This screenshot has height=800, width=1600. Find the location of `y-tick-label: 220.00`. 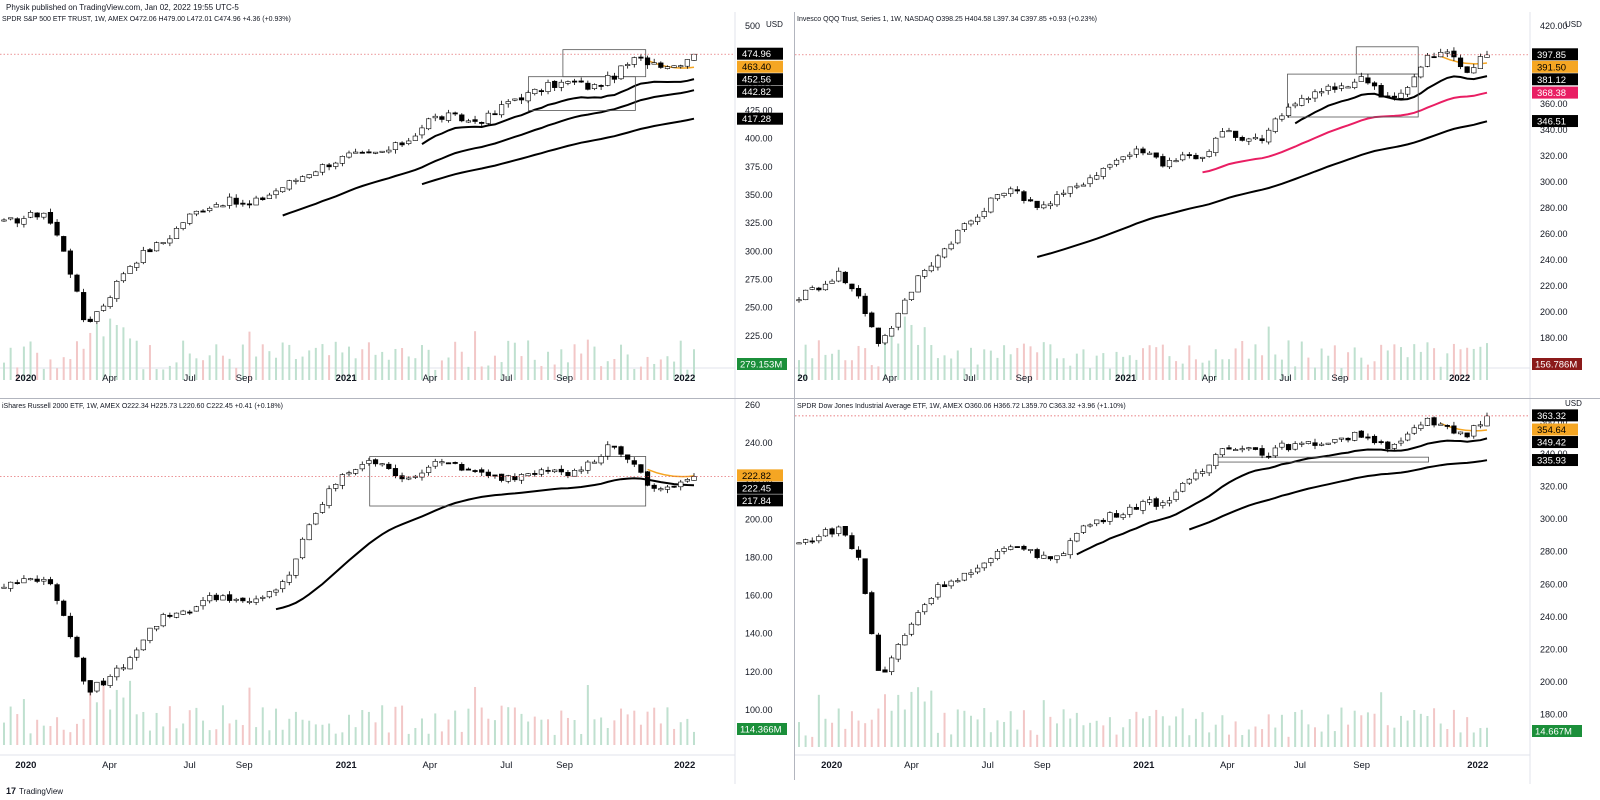

y-tick-label: 220.00 is located at coordinates (1554, 650).